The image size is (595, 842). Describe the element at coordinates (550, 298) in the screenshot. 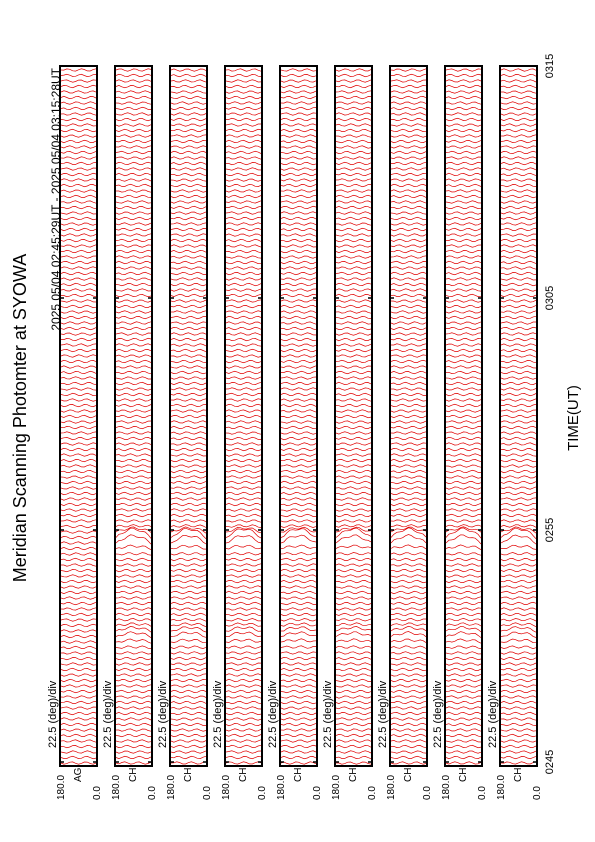

I see `x-tick-label: 0305` at that location.